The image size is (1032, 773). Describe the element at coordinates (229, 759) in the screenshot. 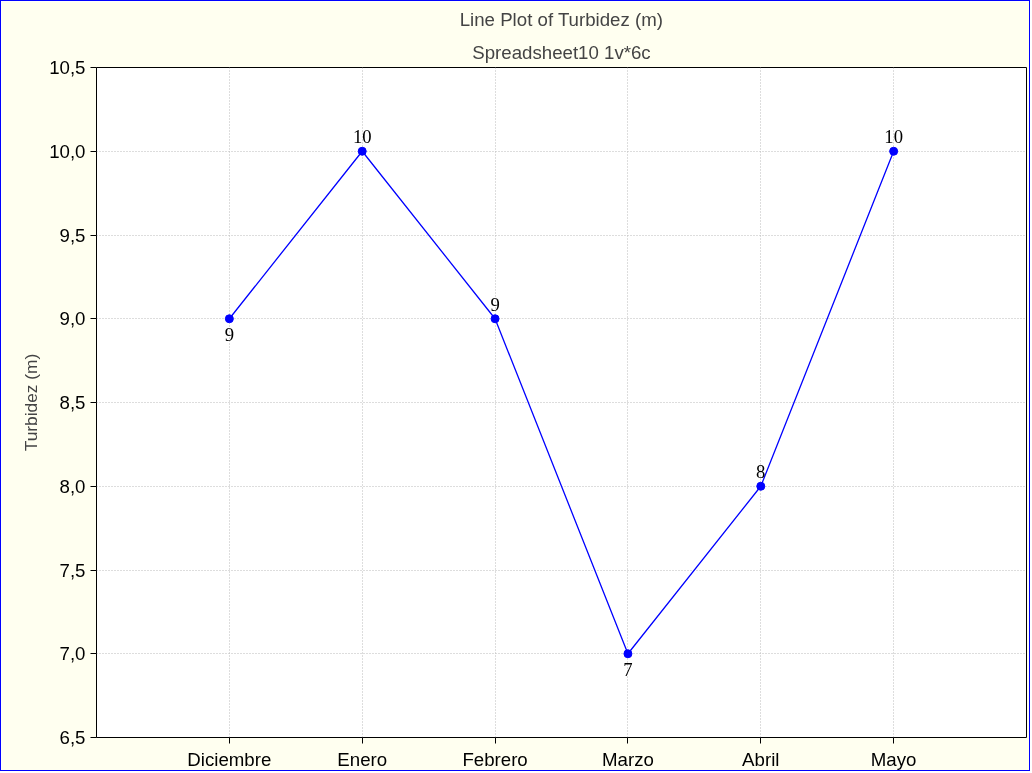

I see `x-tick-label: Diciembre` at that location.